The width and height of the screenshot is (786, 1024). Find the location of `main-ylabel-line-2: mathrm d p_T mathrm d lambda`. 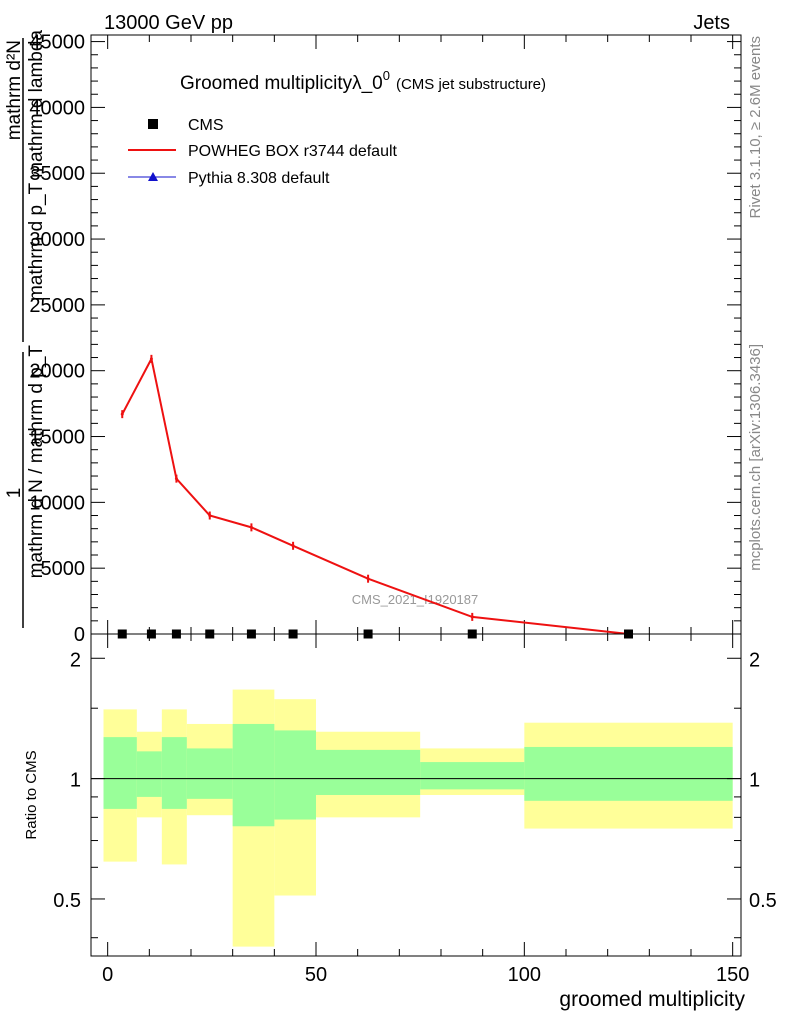

main-ylabel-line-2: mathrm d p_T mathrm d lambda is located at coordinates (36, 165).